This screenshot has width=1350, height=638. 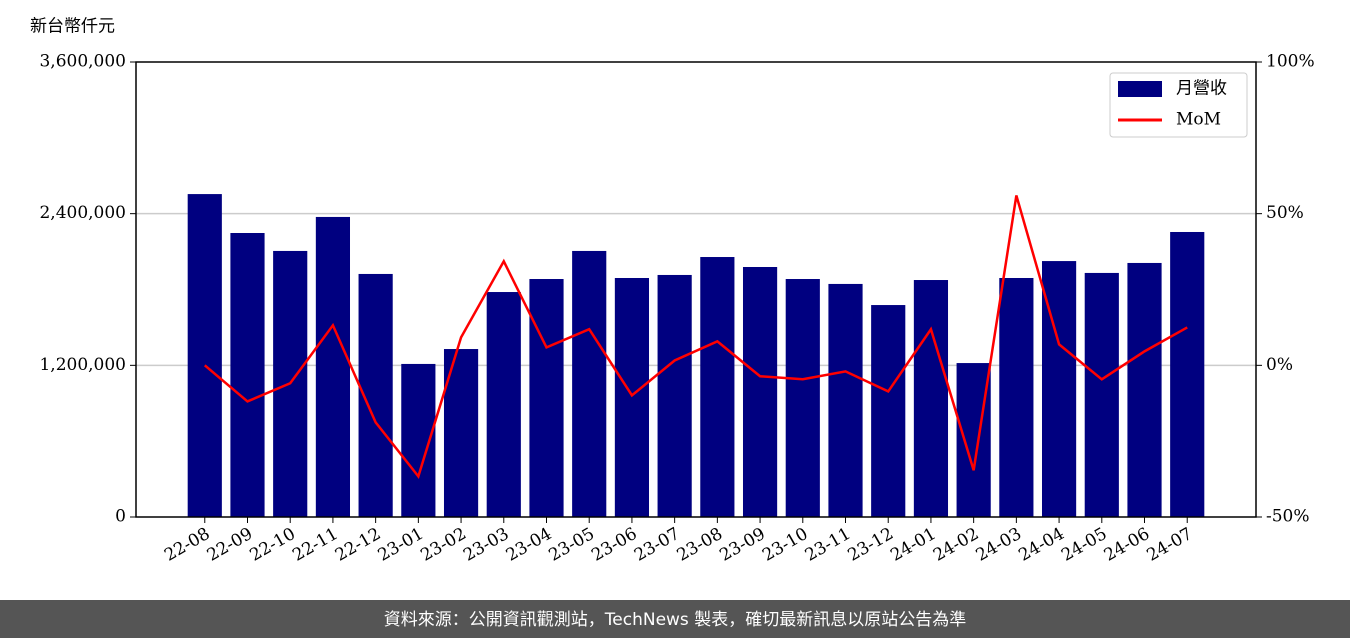 What do you see at coordinates (828, 545) in the screenshot?
I see `x-tick-label: 23-11` at bounding box center [828, 545].